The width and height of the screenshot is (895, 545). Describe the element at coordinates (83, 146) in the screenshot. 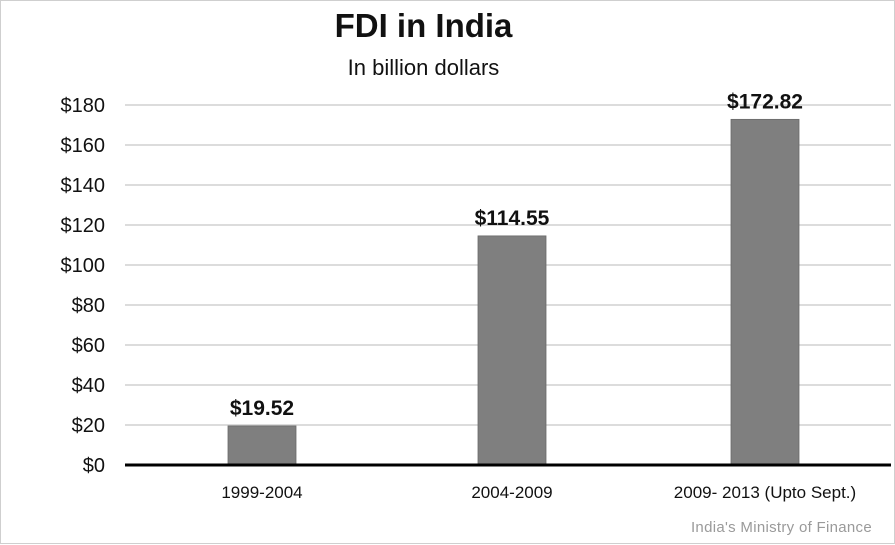

I see `y-tick-label: $160` at that location.